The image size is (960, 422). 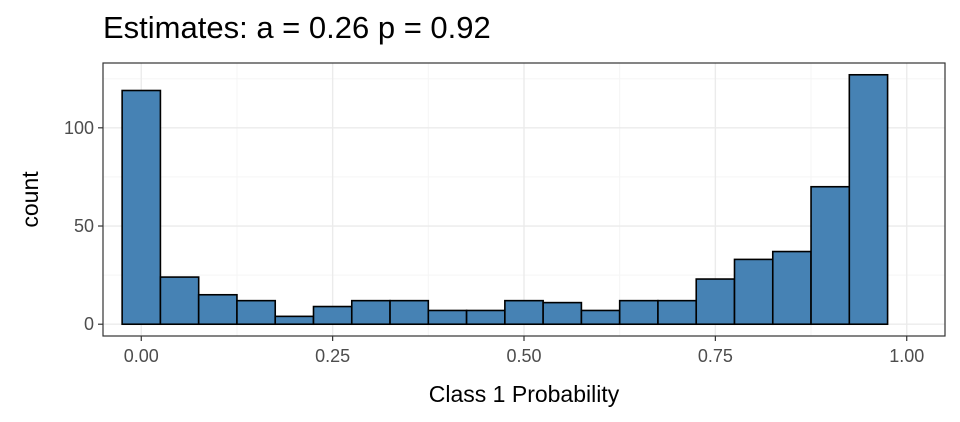 I want to click on x-tick-label: 0.00, so click(x=141, y=356).